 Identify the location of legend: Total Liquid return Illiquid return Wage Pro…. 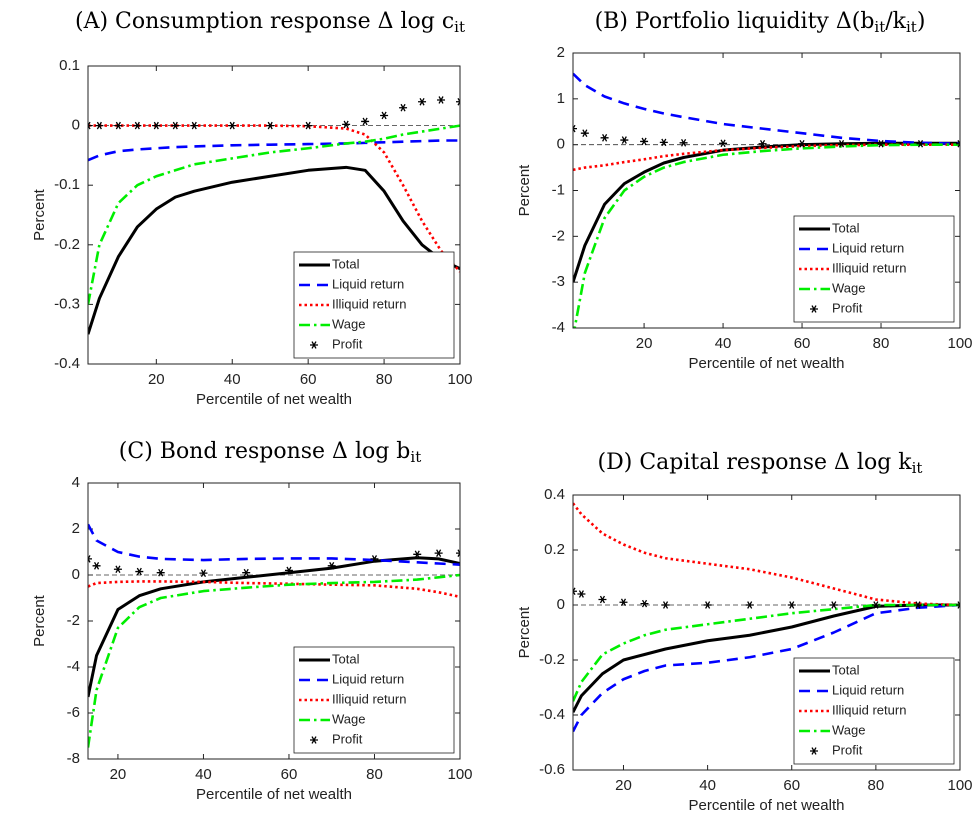
(374, 700).